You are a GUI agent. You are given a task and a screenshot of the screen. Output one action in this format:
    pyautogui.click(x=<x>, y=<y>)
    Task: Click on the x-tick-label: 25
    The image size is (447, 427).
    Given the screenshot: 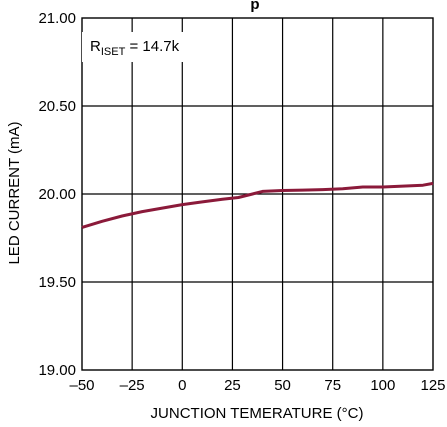 What is the action you would take?
    pyautogui.click(x=232, y=385)
    